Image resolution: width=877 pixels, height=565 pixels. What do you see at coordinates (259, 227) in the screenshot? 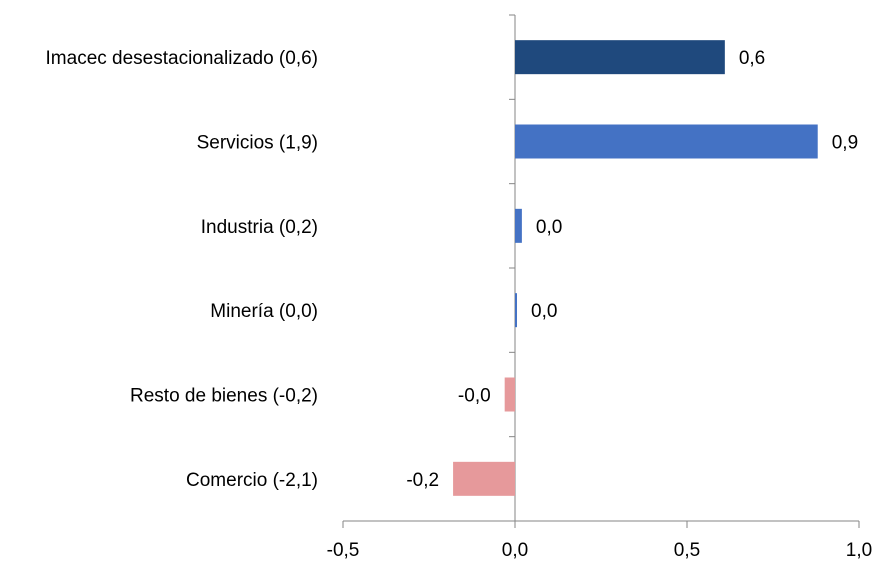
I see `category-label: Industria (0,2)` at bounding box center [259, 227].